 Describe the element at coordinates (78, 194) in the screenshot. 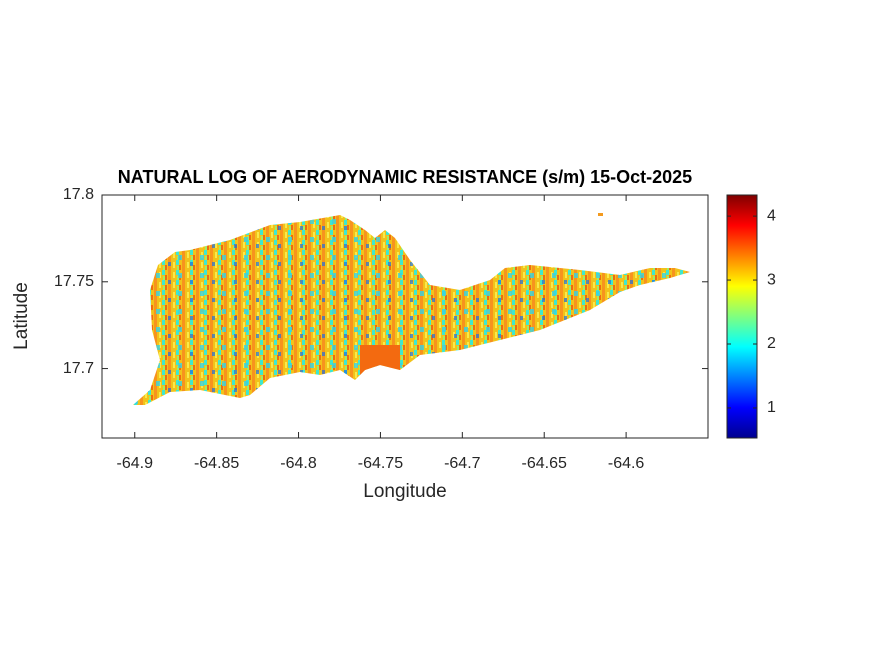

I see `y-tick-label: 17.8` at that location.